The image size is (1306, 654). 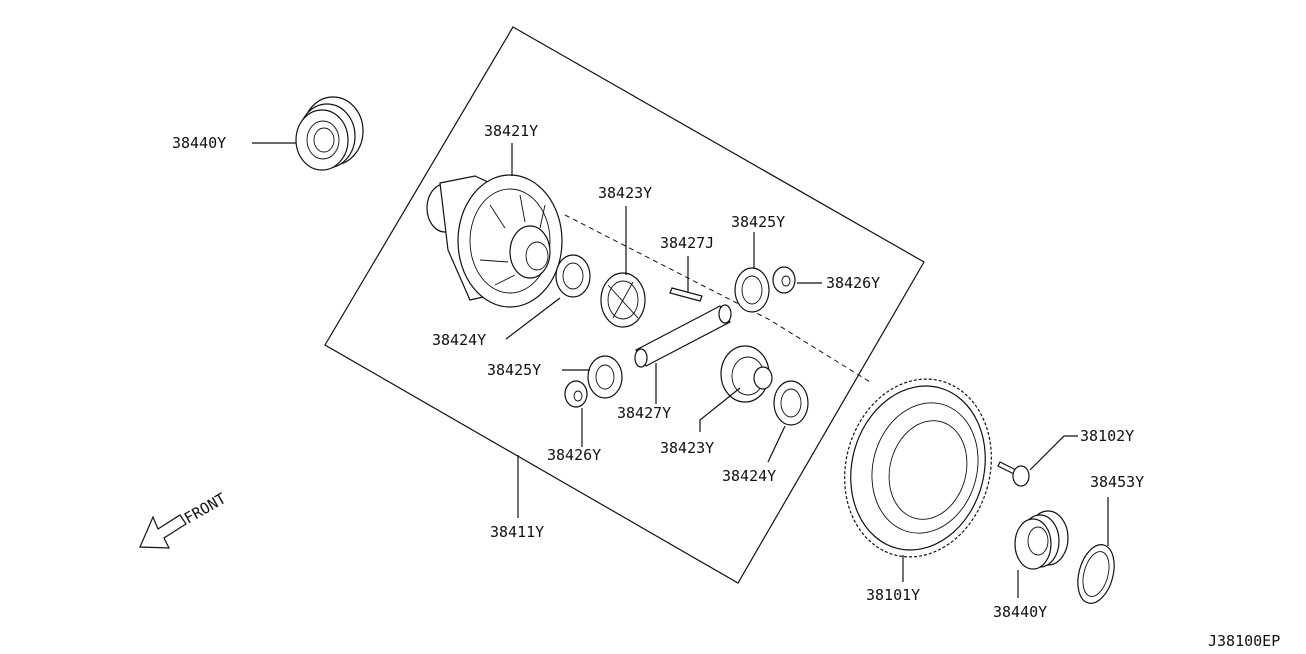 I want to click on side-gear-bottom, so click(x=605, y=377).